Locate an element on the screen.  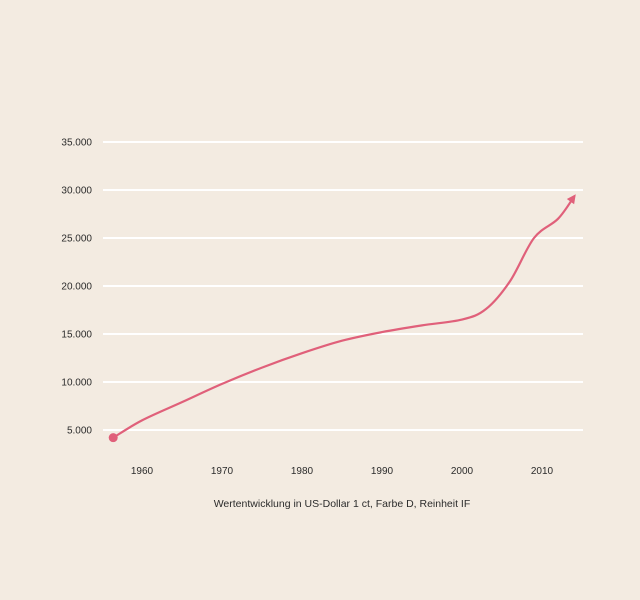
x-tick-label: 2010 is located at coordinates (542, 471).